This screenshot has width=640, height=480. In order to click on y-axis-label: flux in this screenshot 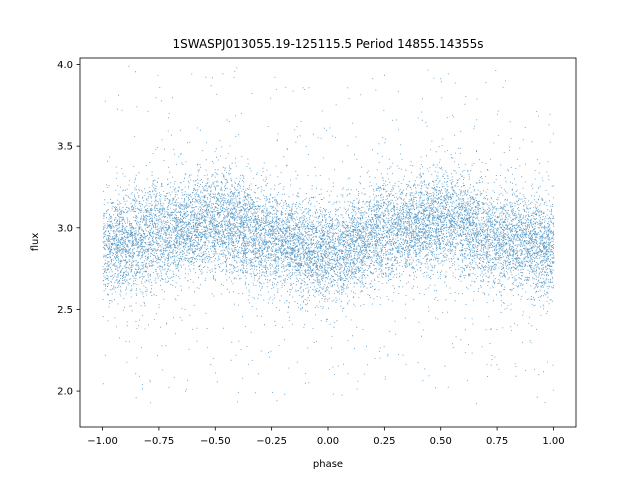, I will do `click(35, 242)`.